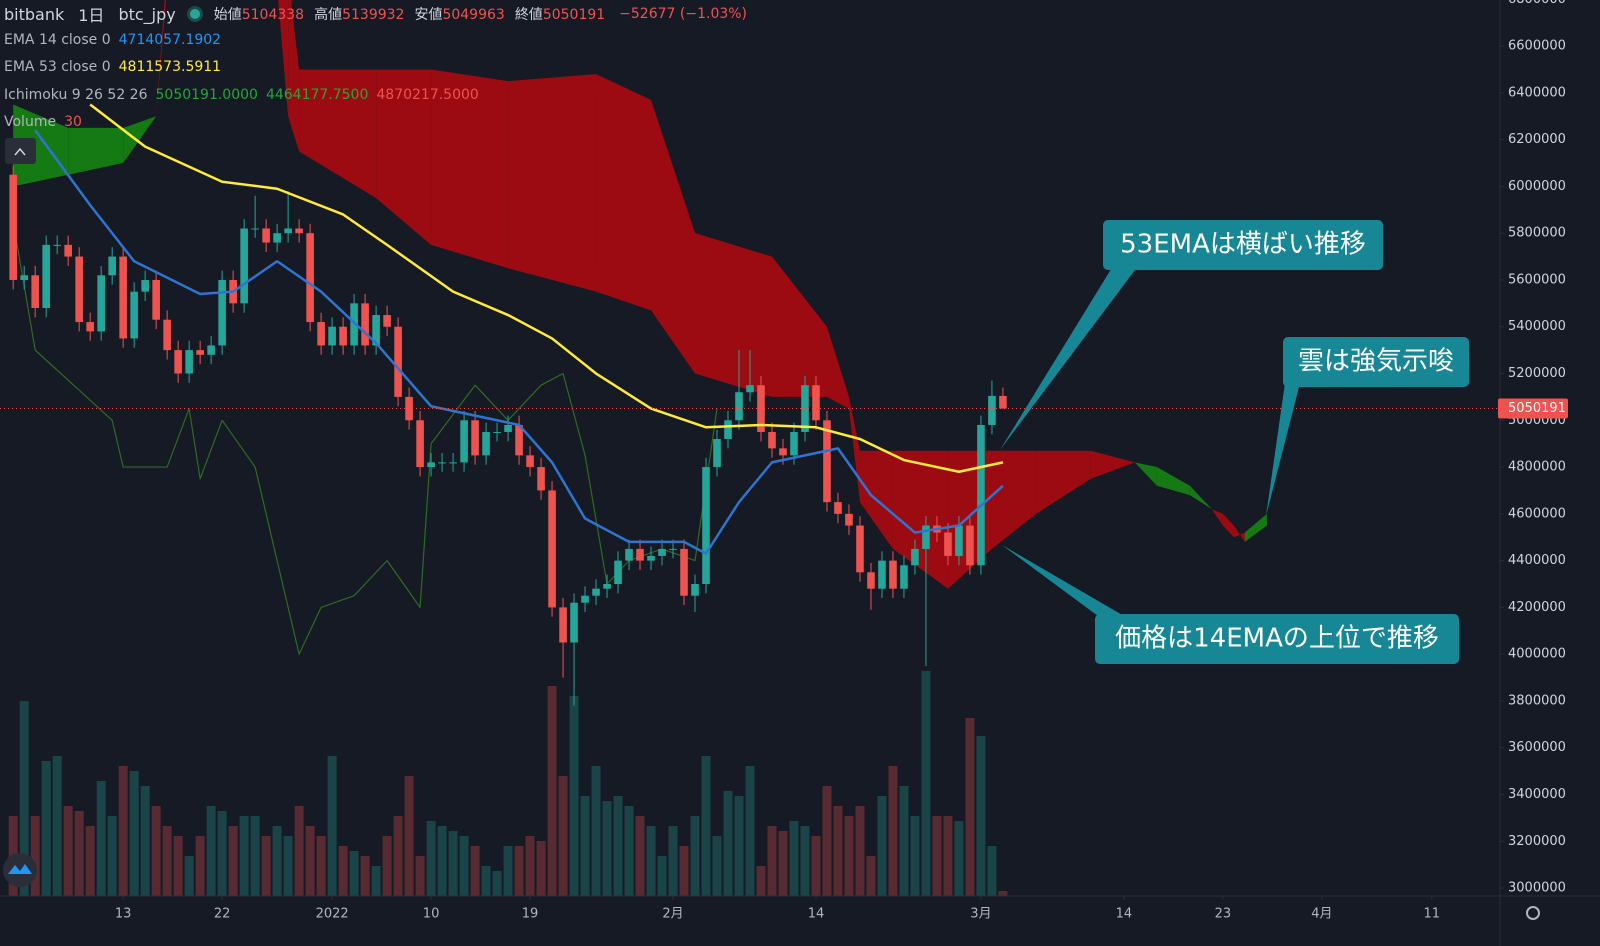 The image size is (1600, 946). Describe the element at coordinates (112, 40) in the screenshot. I see `indicator-row: EMA 14 close 0 4714057.1902` at that location.